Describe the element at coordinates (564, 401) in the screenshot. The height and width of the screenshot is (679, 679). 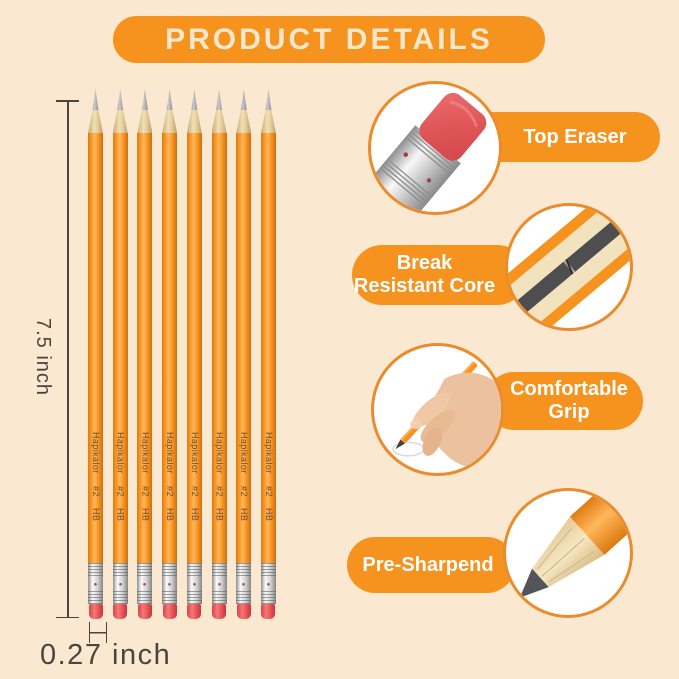
I see `feature-label-comfortable-grip: Comfortable Grip` at that location.